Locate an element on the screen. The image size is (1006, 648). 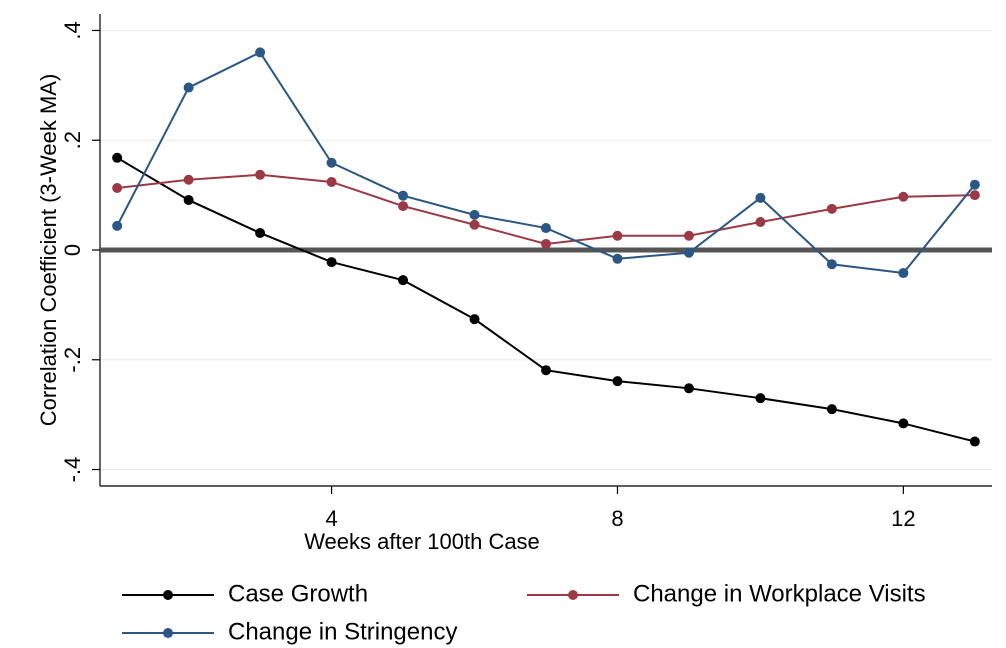
legend-label: Change in Stringency is located at coordinates (342, 631).